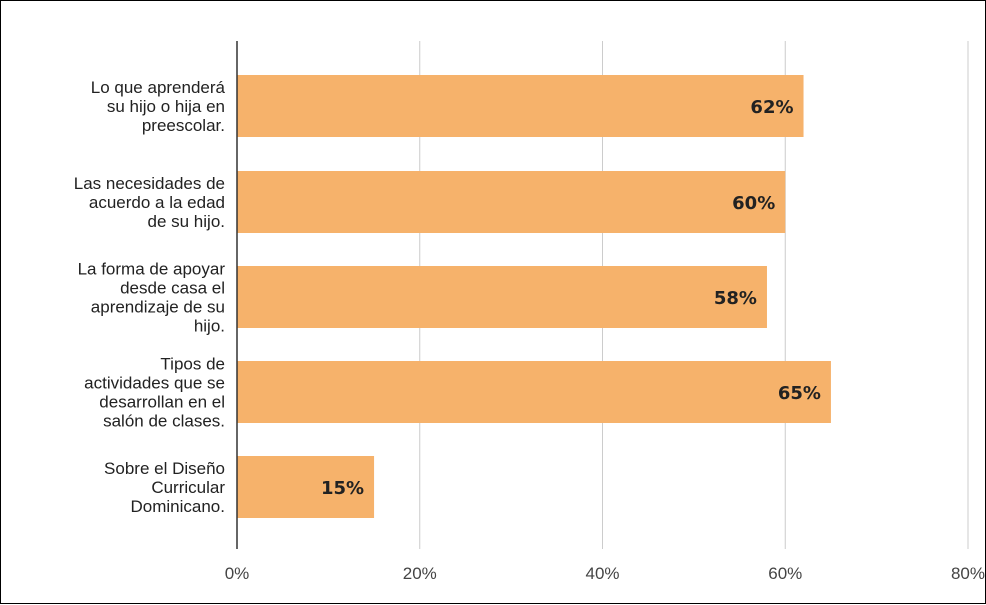 Image resolution: width=986 pixels, height=605 pixels. I want to click on x-tick-label-40: 40%, so click(602, 573).